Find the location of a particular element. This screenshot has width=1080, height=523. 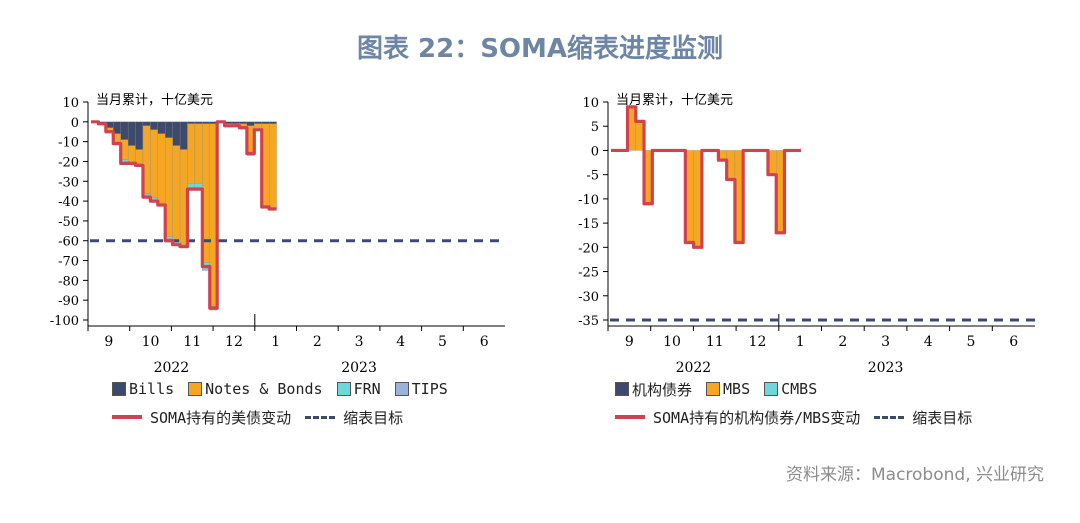

y-tick-label: -100 is located at coordinates (64, 321).